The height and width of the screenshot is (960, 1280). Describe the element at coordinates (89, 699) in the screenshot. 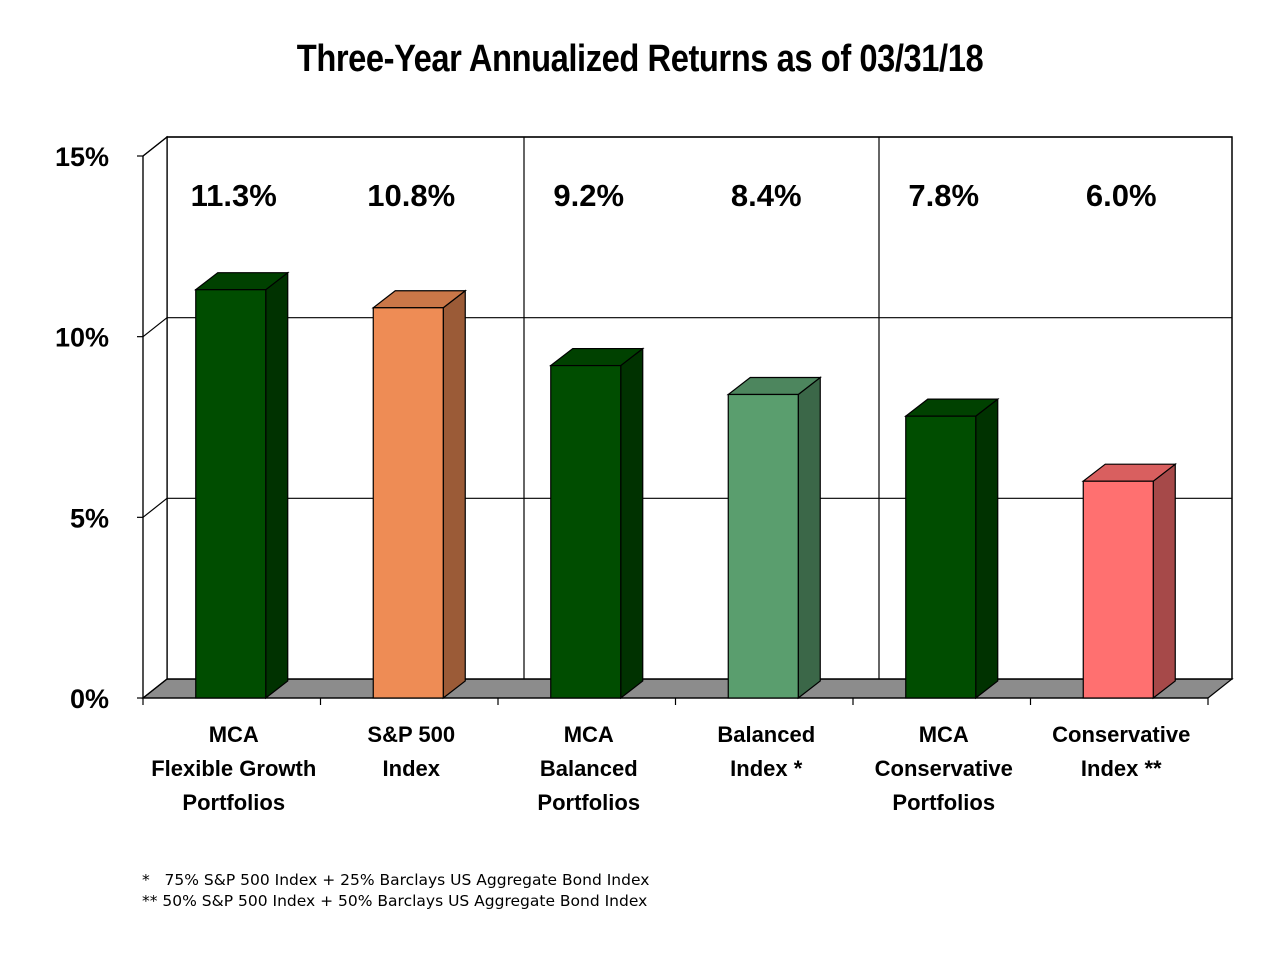

I see `y-tick-label: 0%` at that location.